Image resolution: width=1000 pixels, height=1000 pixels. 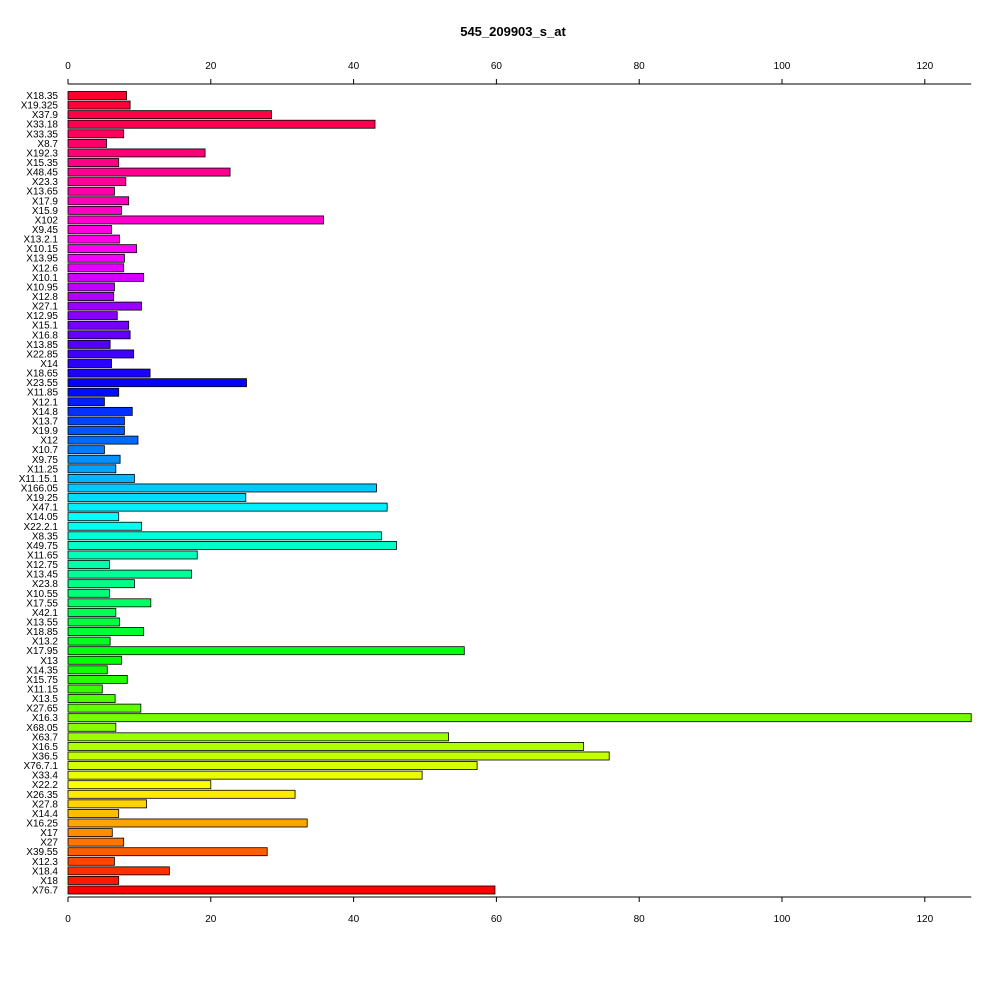 What do you see at coordinates (42, 249) in the screenshot?
I see `category-label: X10.15` at bounding box center [42, 249].